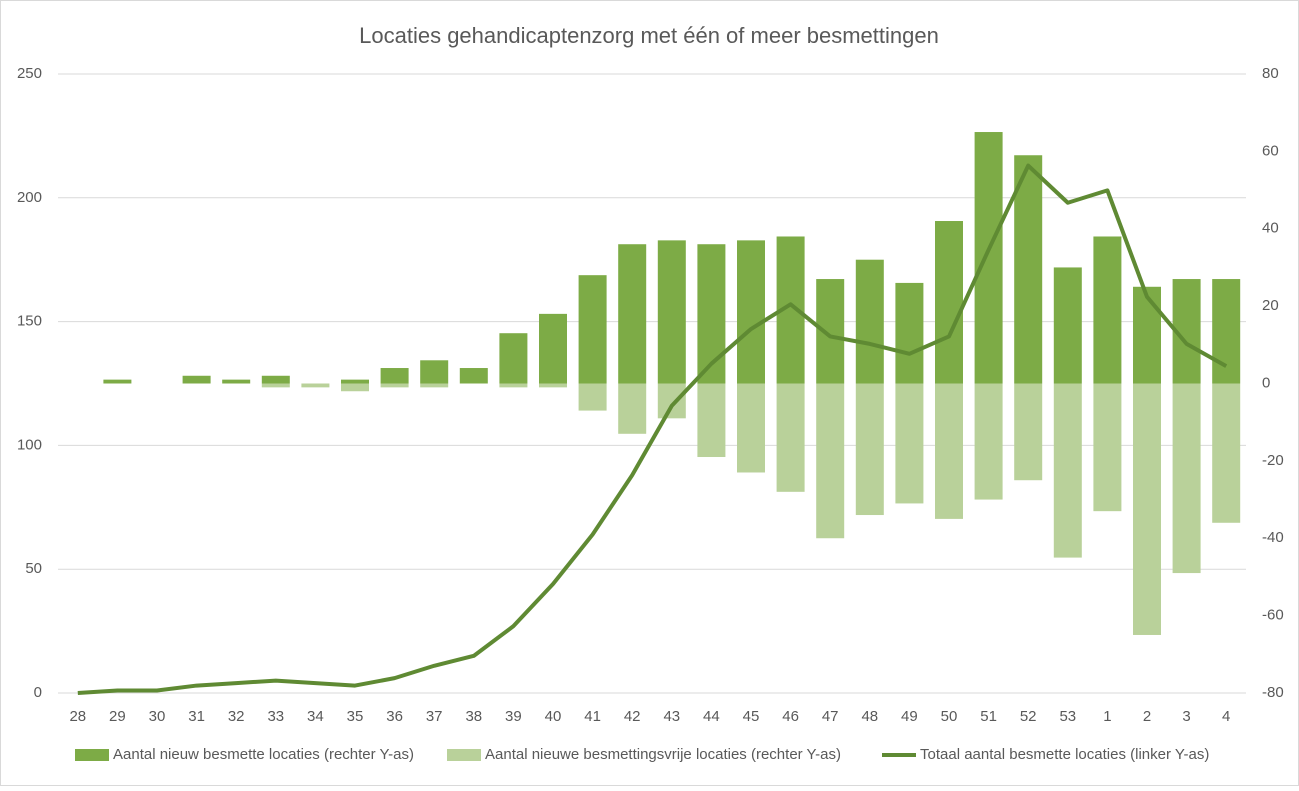 This screenshot has height=791, width=1299. What do you see at coordinates (1147, 716) in the screenshot?
I see `x-tick-label: 2` at bounding box center [1147, 716].